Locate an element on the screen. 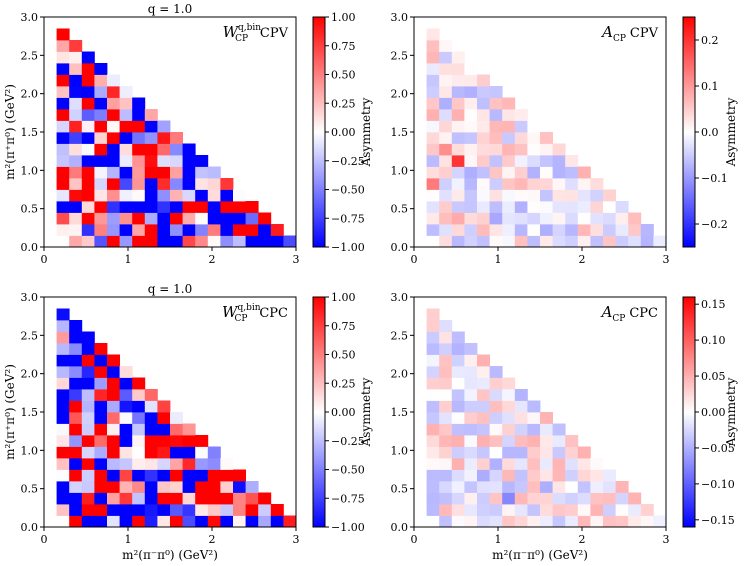 The width and height of the screenshot is (747, 566). heatmap-cells is located at coordinates (176, 418).